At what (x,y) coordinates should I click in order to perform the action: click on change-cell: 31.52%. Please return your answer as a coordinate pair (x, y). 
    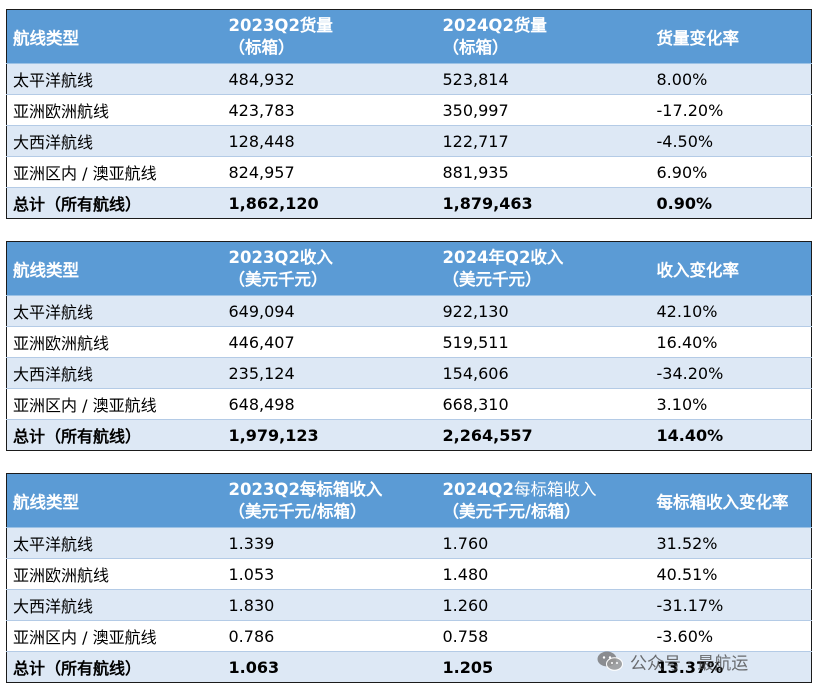
    Looking at the image, I should click on (731, 543).